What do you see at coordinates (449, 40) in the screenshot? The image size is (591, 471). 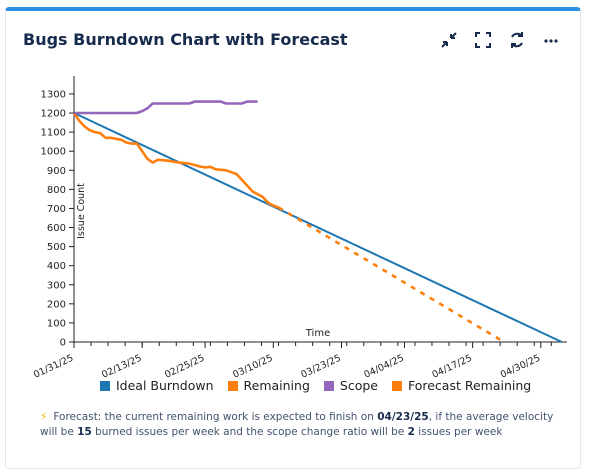 I see `collapse-icon` at bounding box center [449, 40].